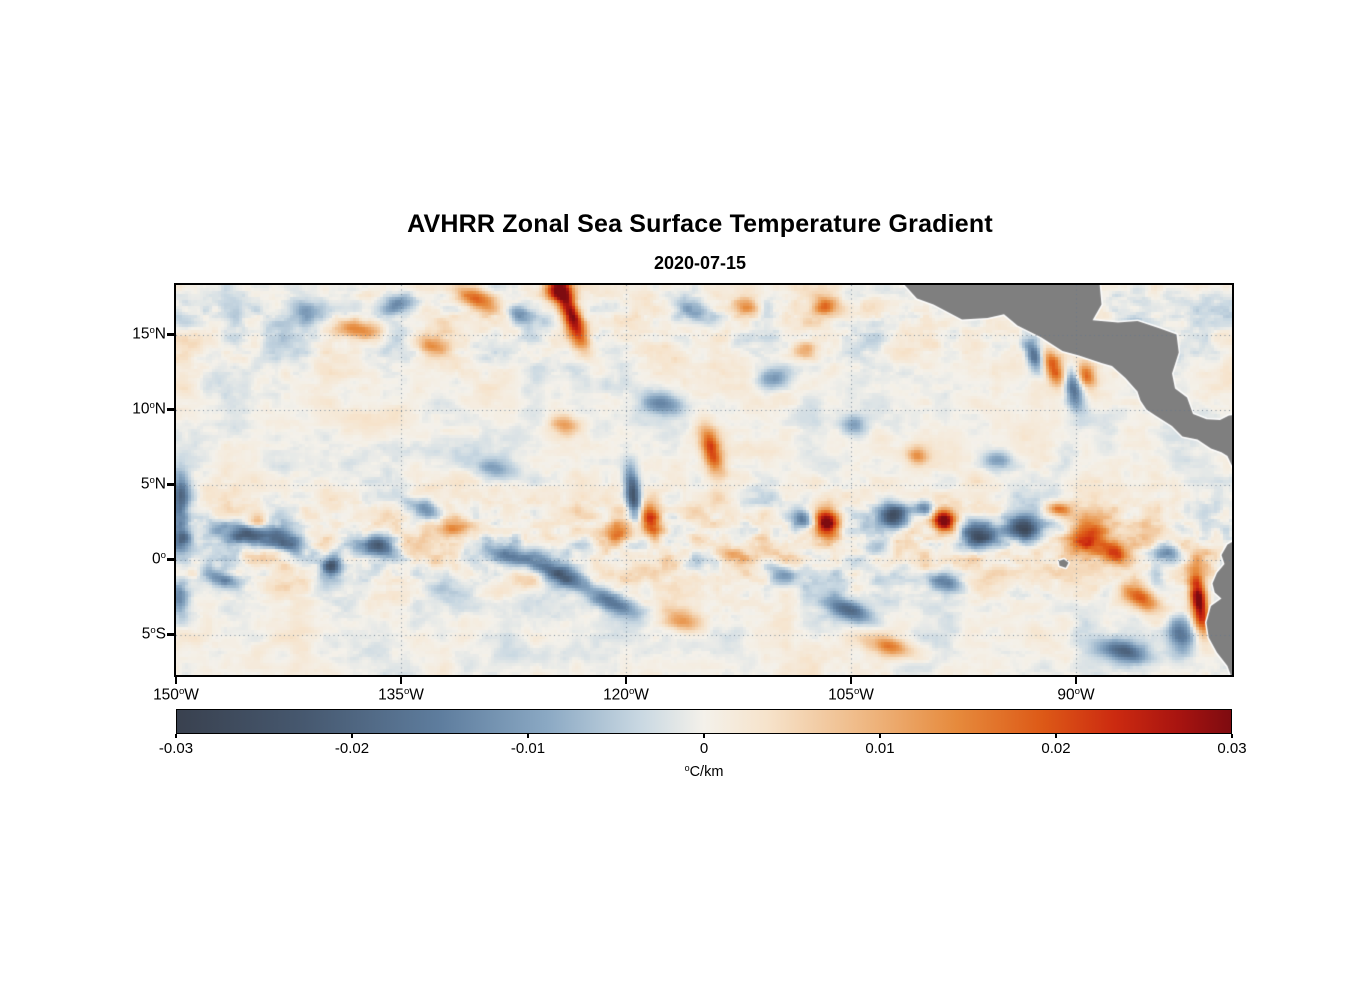 The width and height of the screenshot is (1356, 1000). I want to click on tick-value: 90, so click(1066, 695).